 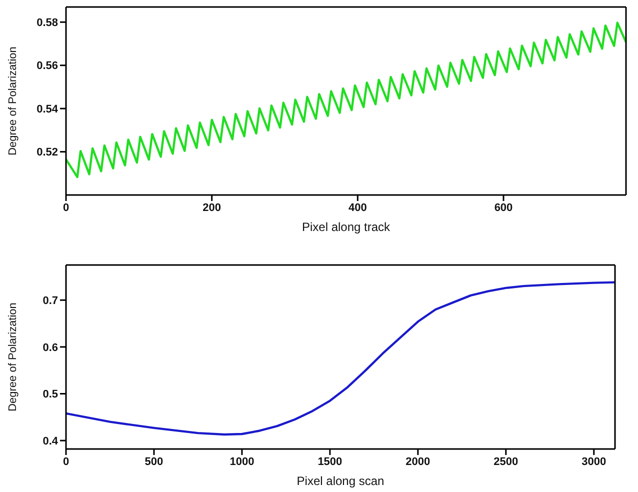 What do you see at coordinates (50, 348) in the screenshot?
I see `y-tick-label: 0.6` at bounding box center [50, 348].